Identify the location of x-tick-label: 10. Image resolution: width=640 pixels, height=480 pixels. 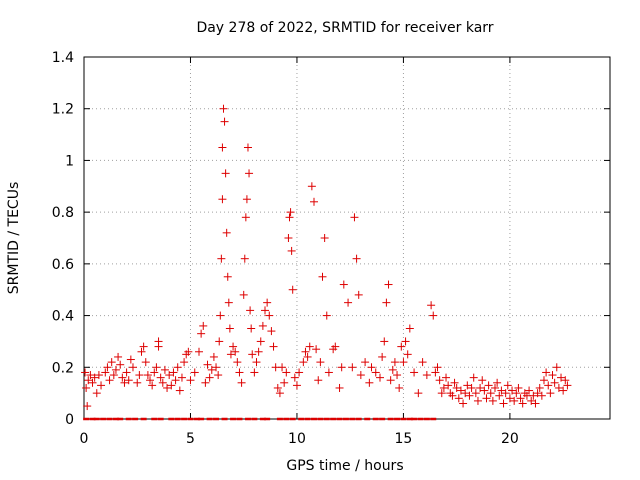
(297, 439).